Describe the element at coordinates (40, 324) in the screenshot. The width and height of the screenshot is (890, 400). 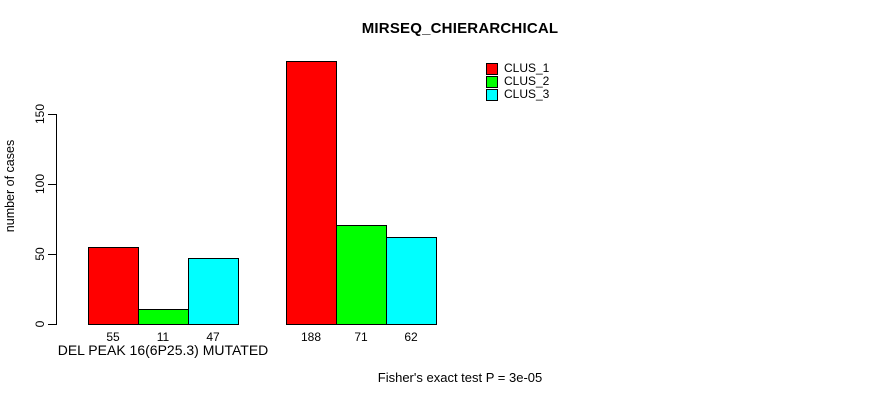
I see `y-tick-label: 0` at that location.